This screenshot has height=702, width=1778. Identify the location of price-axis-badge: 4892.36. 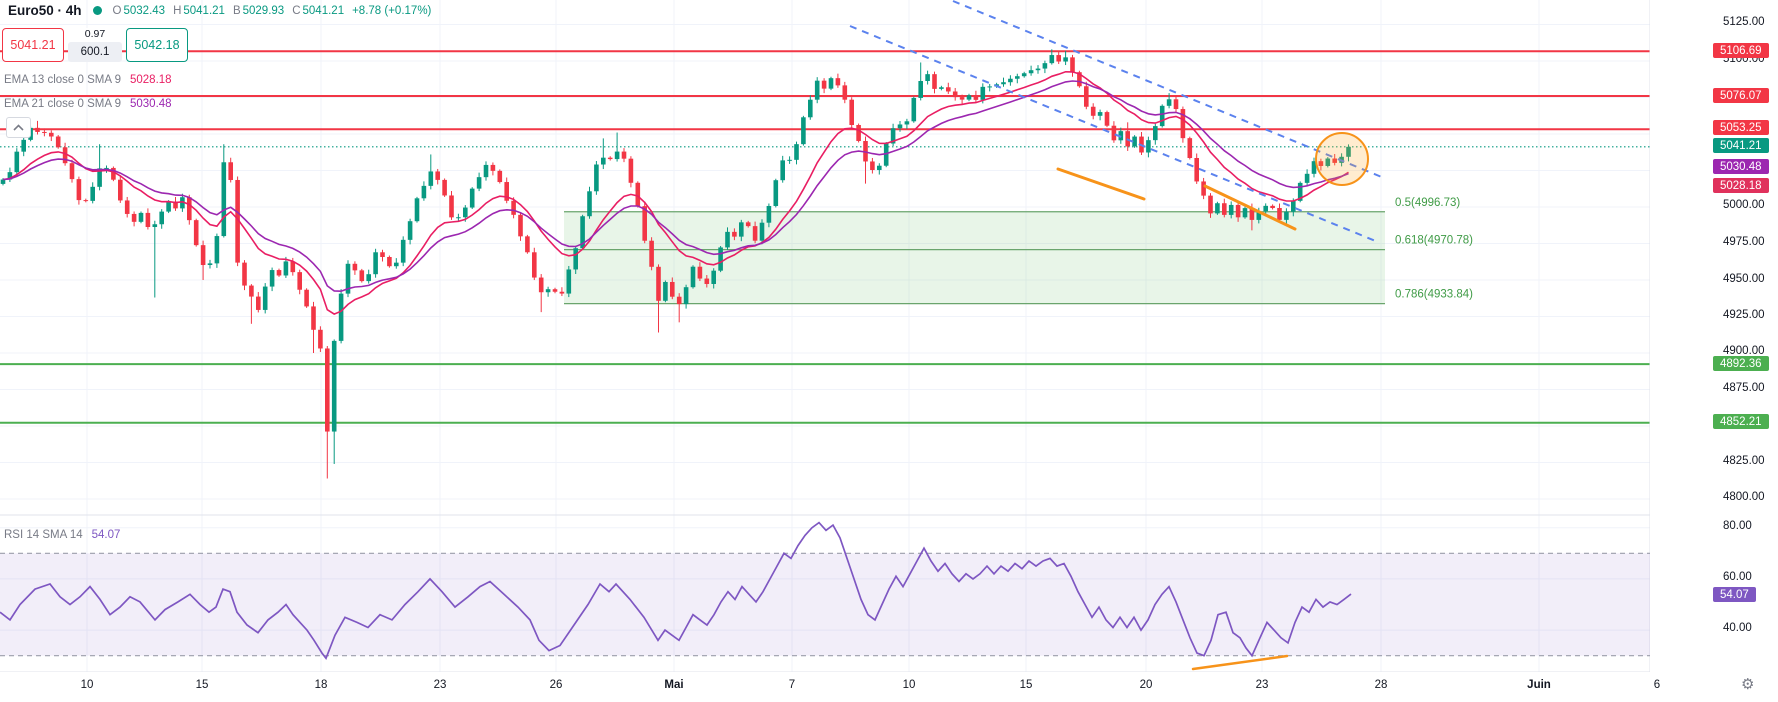
(1741, 363).